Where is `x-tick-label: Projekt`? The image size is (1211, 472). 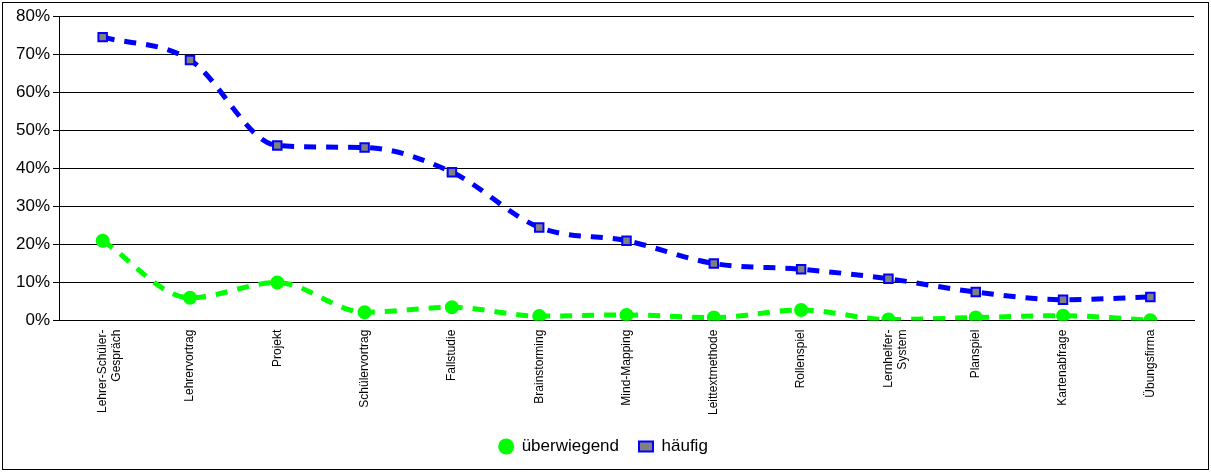 x-tick-label: Projekt is located at coordinates (276, 347).